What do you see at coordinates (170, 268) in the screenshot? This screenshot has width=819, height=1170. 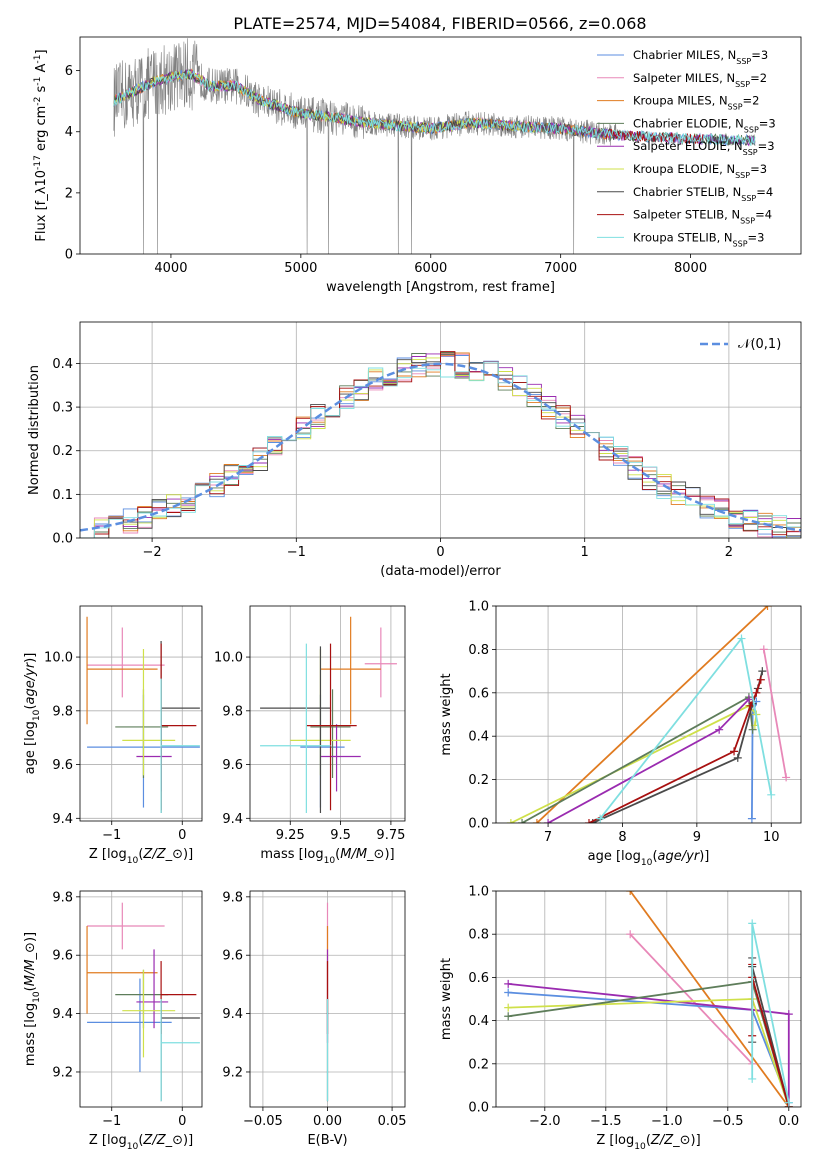 I see `x-tick-label: 4000` at bounding box center [170, 268].